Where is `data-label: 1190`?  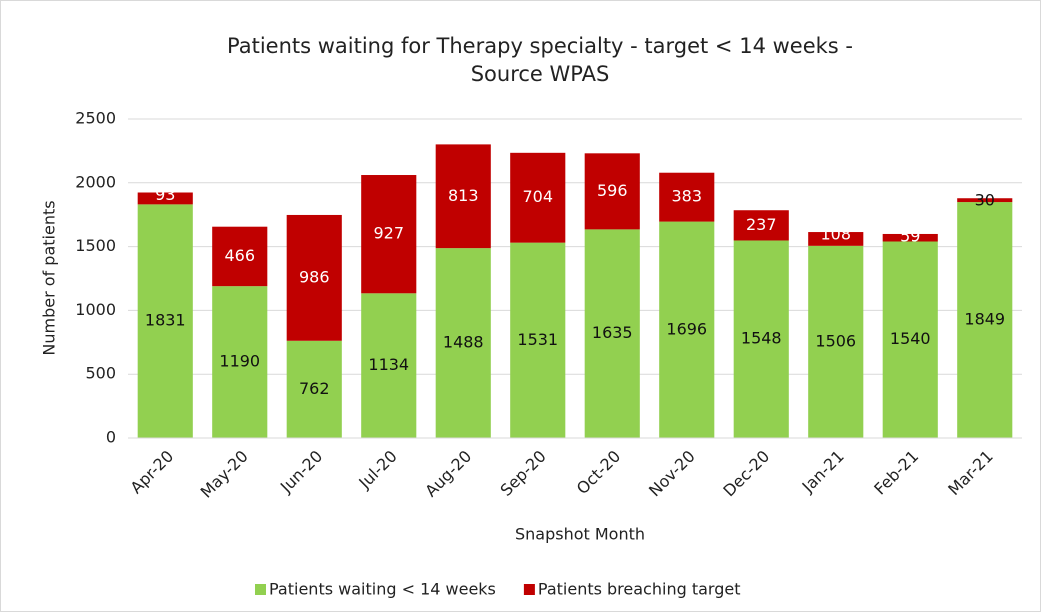
data-label: 1190 is located at coordinates (239, 361).